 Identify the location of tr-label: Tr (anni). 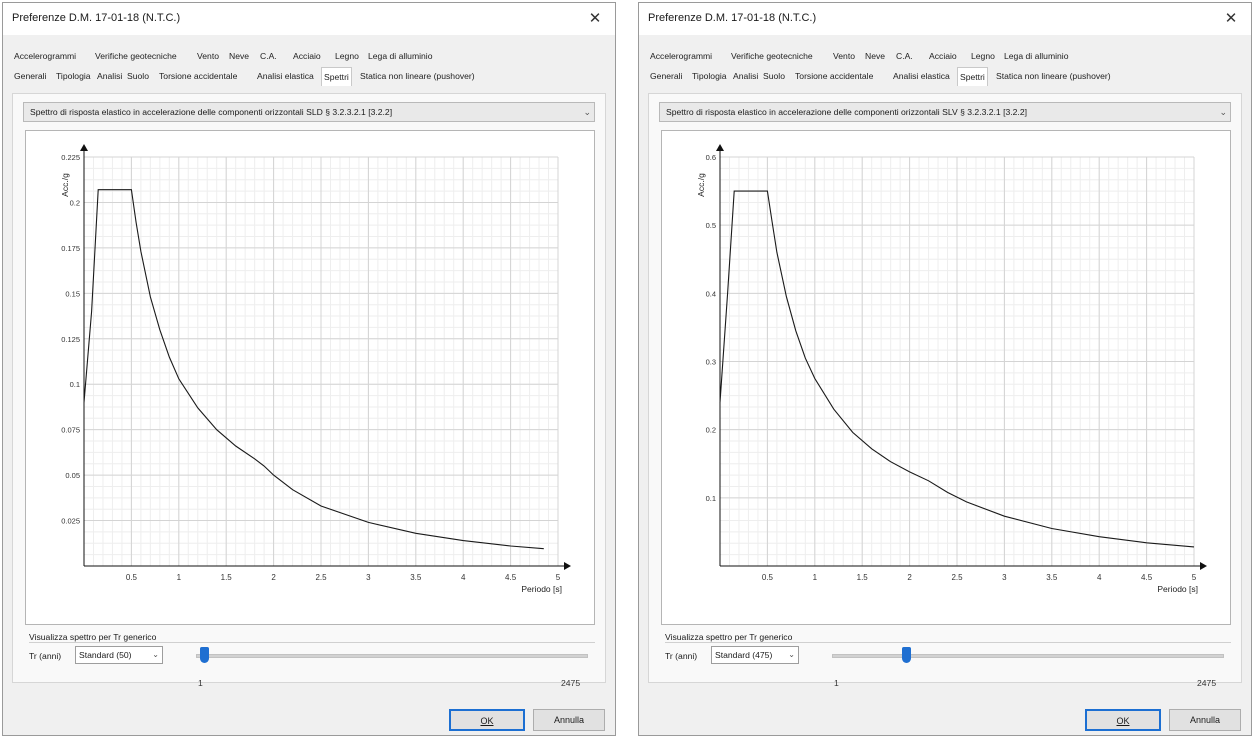
(681, 656).